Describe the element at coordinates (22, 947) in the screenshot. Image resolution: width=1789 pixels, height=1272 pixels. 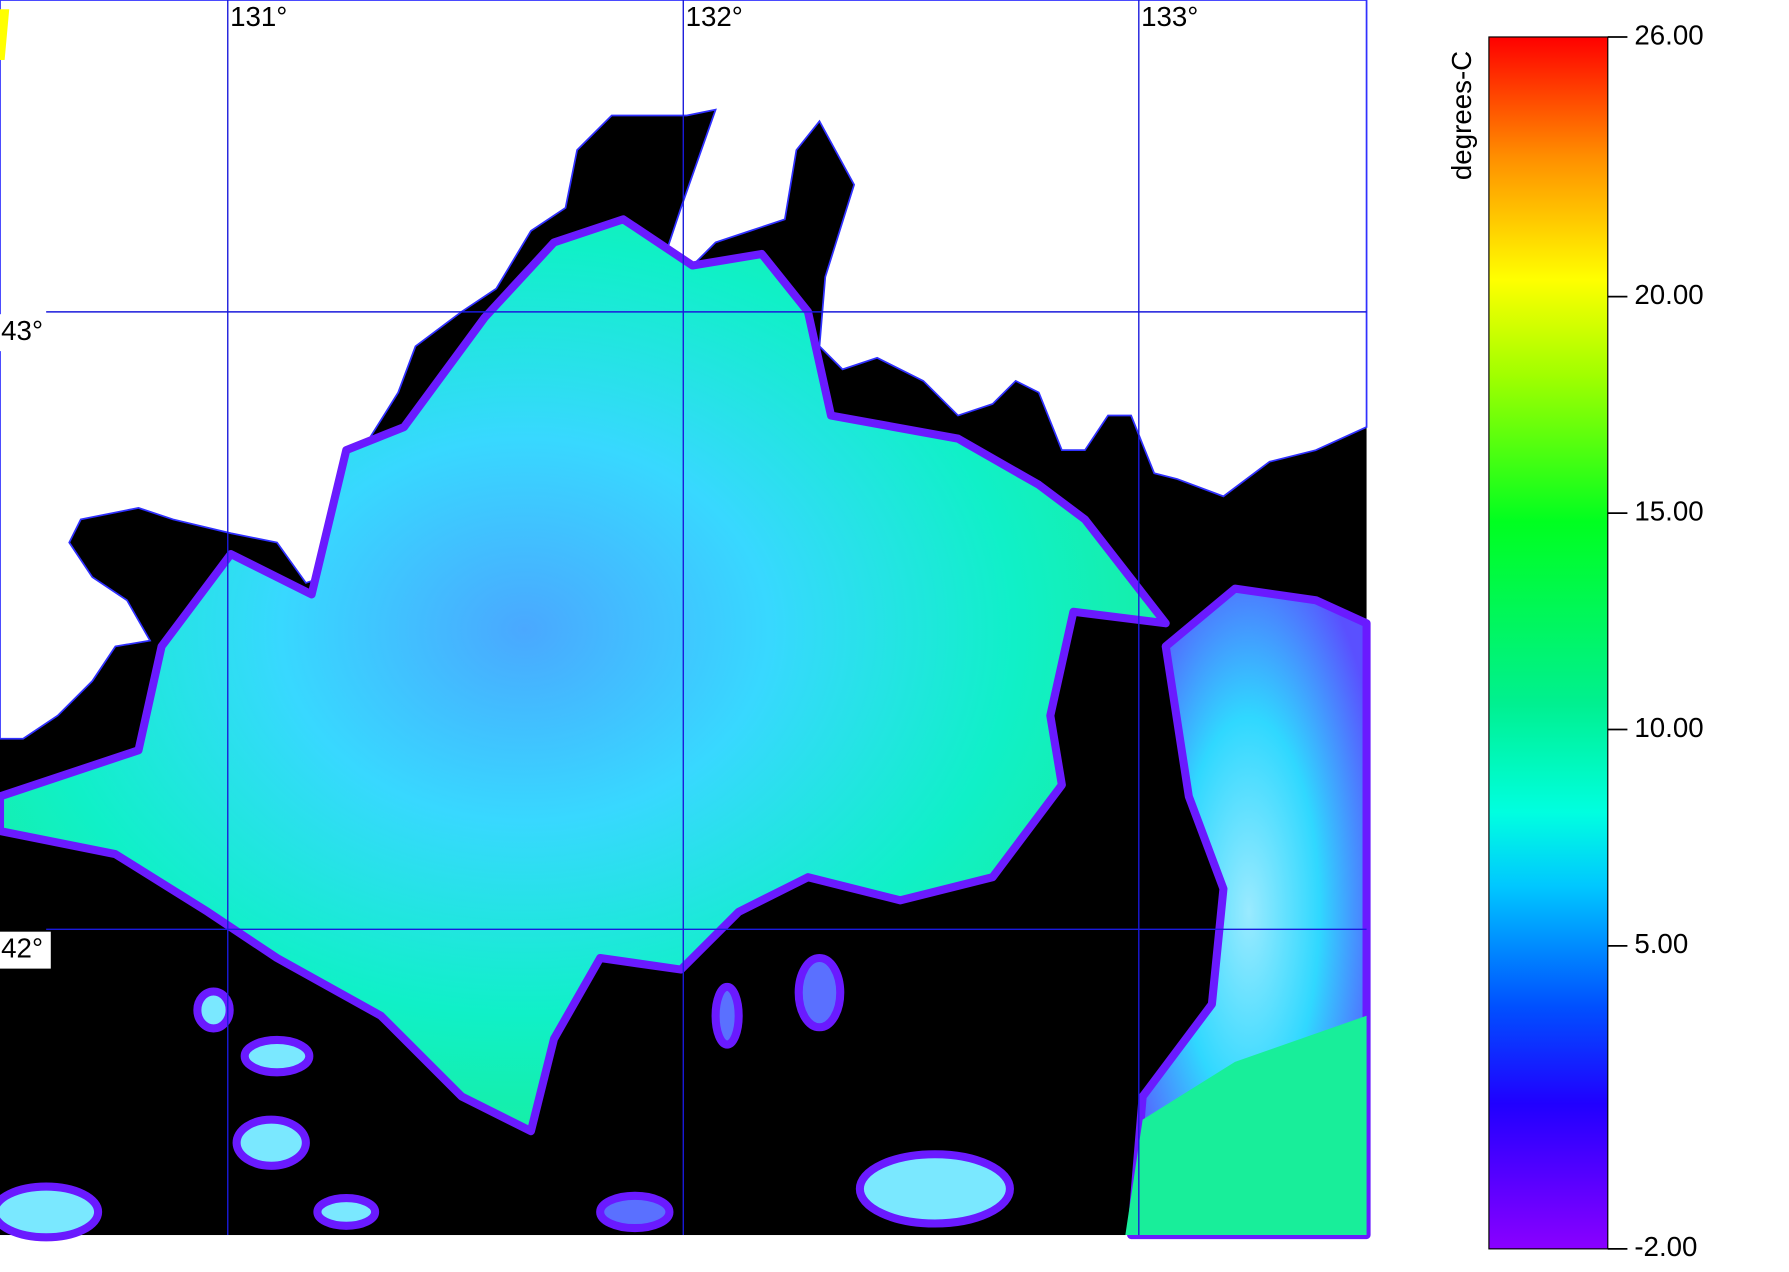
I see `latitude-label: 42°` at that location.